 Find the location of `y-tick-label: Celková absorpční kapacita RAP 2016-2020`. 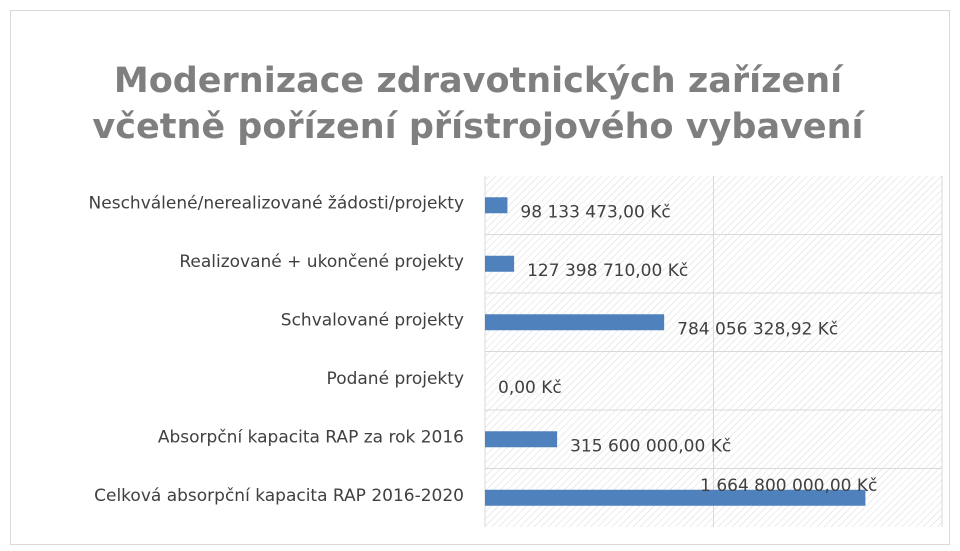

y-tick-label: Celková absorpční kapacita RAP 2016-2020 is located at coordinates (279, 496).